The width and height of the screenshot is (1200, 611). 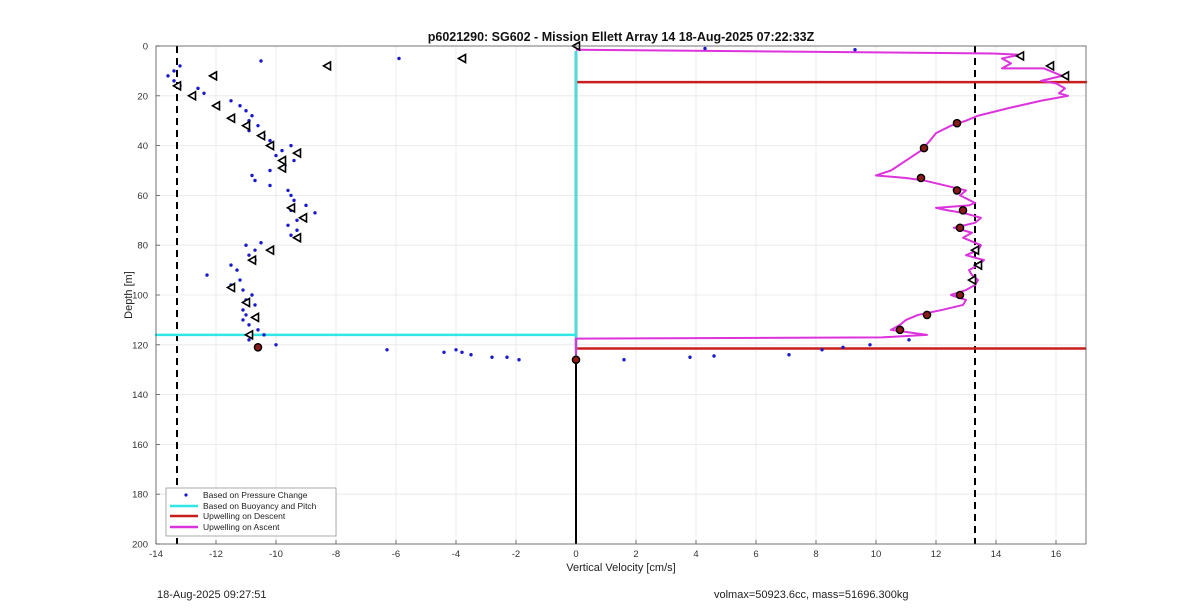 What do you see at coordinates (811, 595) in the screenshot?
I see `volmax-mass-footer: volmax=50923.6cc, mass=51696.300kg` at bounding box center [811, 595].